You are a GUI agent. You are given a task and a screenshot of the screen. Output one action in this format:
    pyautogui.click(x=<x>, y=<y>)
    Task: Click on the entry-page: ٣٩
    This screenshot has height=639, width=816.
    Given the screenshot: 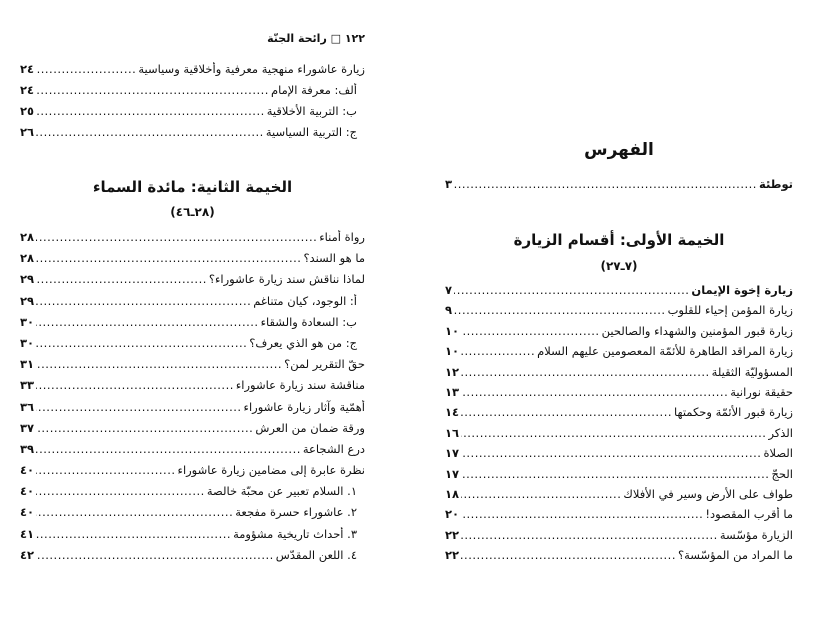 What is the action you would take?
    pyautogui.click(x=27, y=448)
    